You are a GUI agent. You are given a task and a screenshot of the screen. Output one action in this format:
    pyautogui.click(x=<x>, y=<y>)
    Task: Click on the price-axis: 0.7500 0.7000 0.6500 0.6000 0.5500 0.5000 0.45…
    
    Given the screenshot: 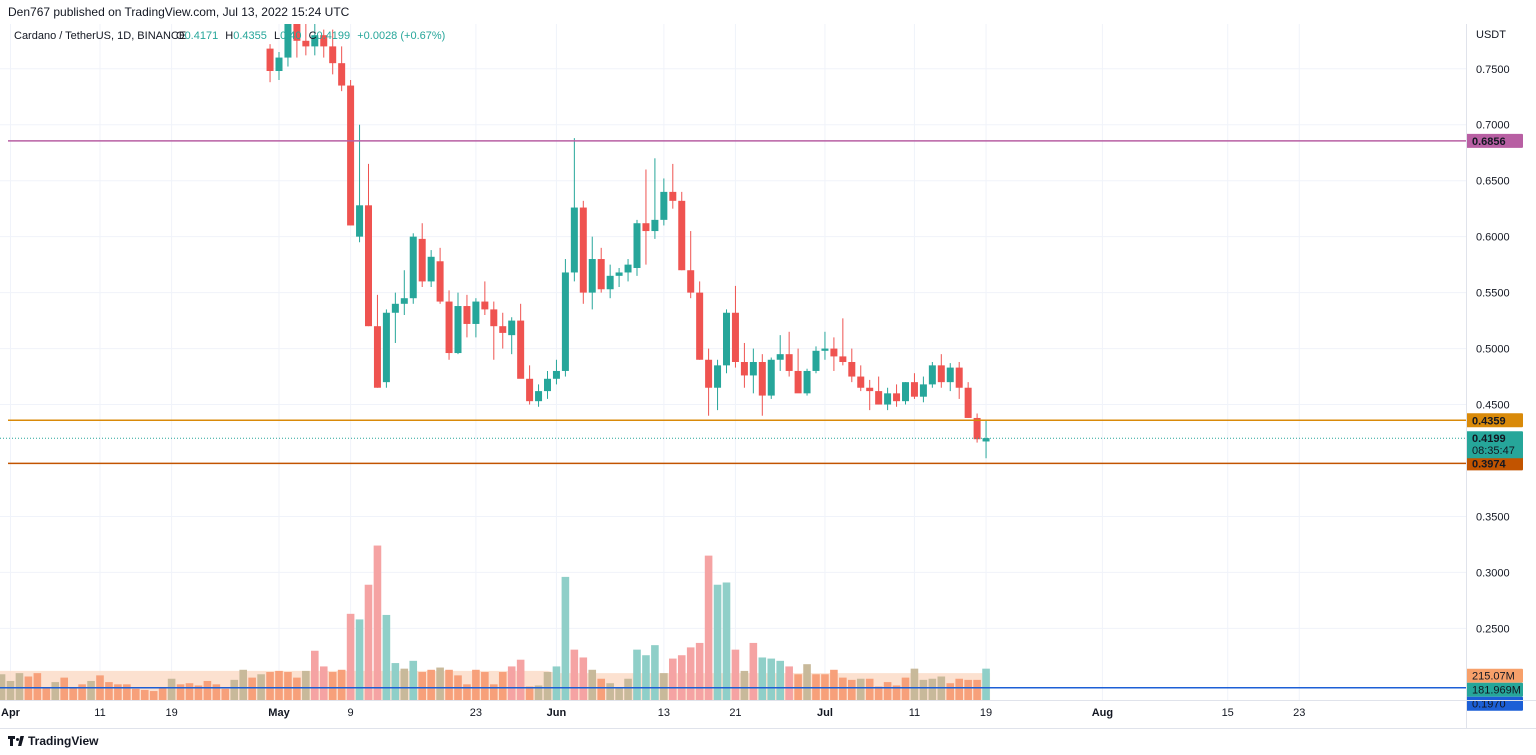 What is the action you would take?
    pyautogui.click(x=1488, y=376)
    